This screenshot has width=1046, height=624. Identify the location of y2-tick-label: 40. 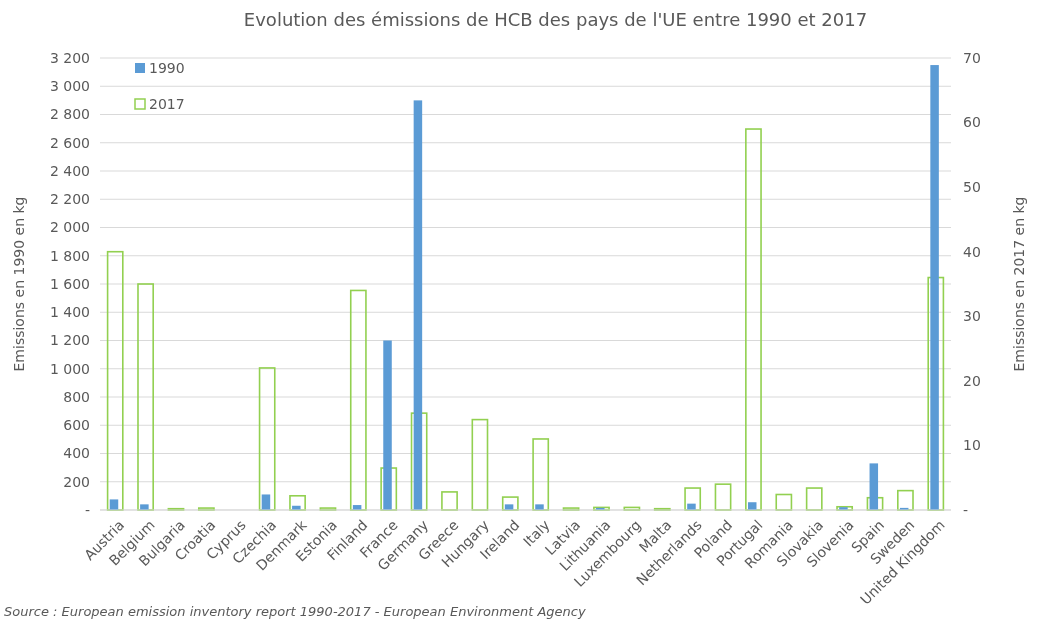
(972, 251).